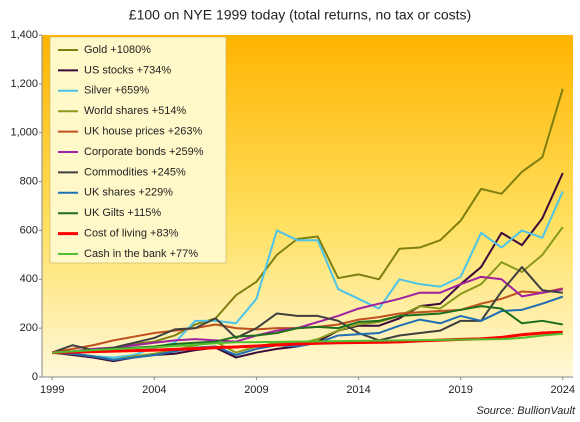 The image size is (580, 422). Describe the element at coordinates (144, 152) in the screenshot. I see `legend-label: Corporate bonds +259%` at that location.